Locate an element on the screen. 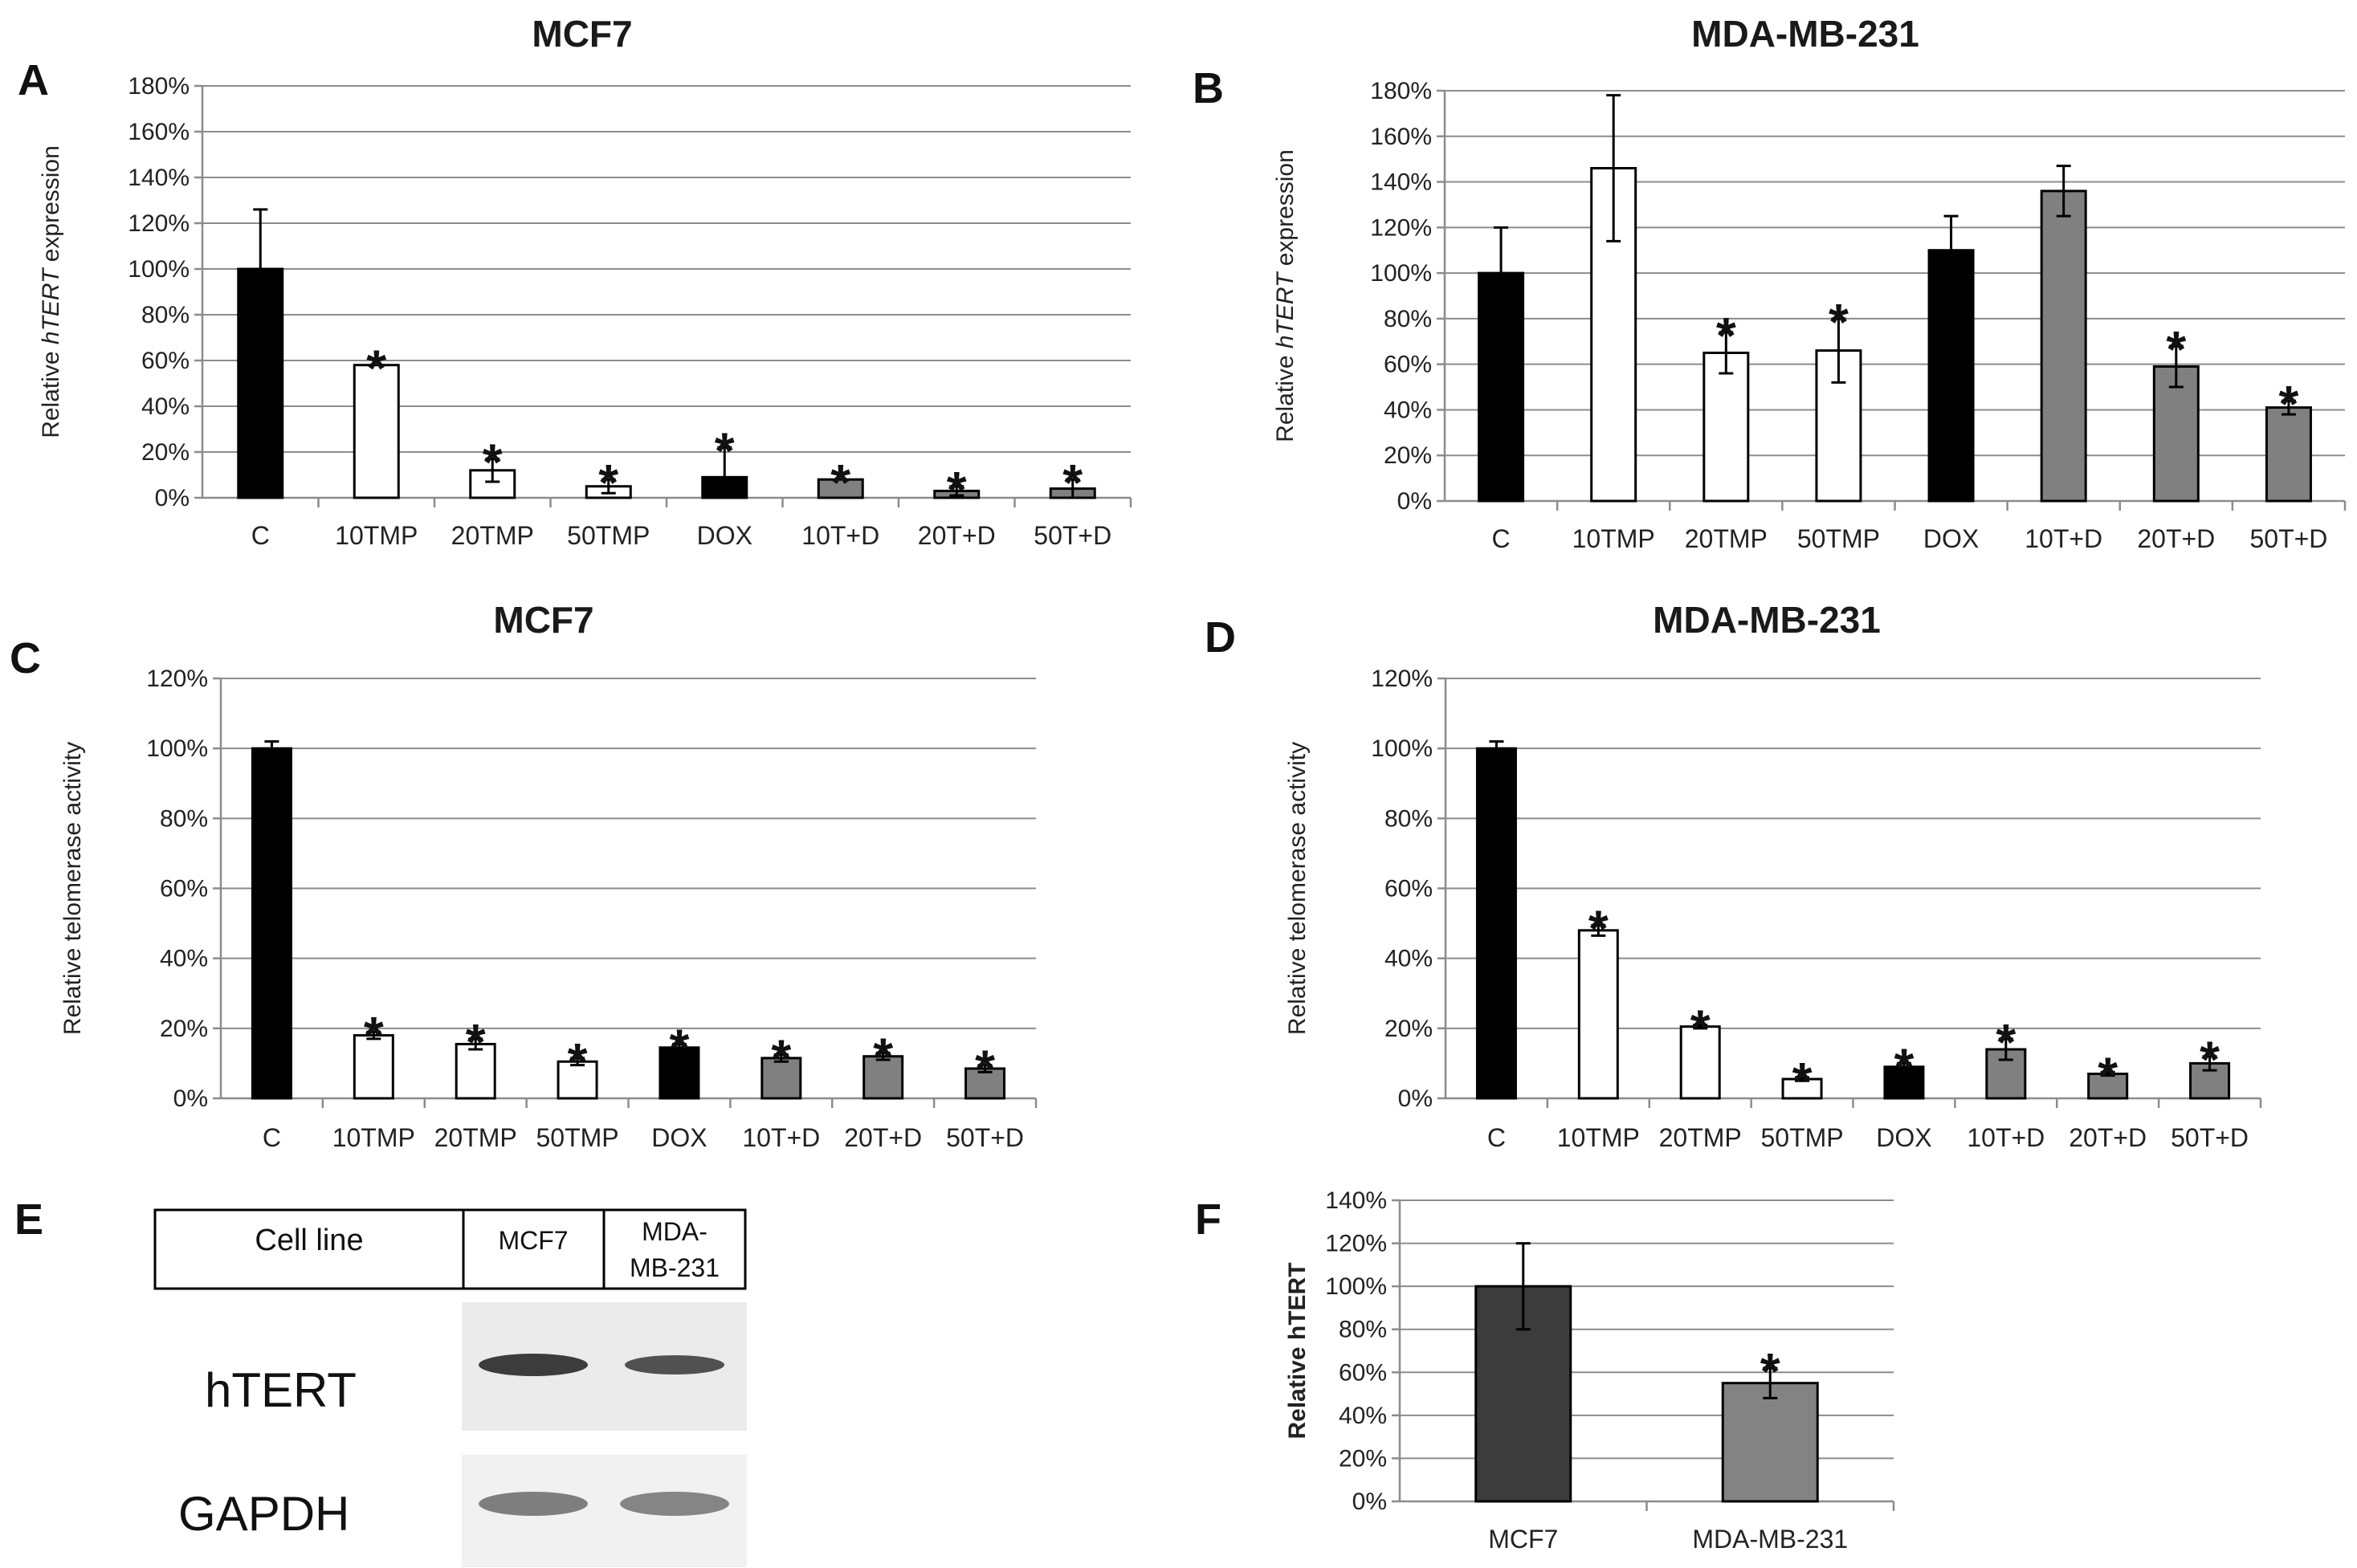  significance-star-c-3: * is located at coordinates (476, 1042).